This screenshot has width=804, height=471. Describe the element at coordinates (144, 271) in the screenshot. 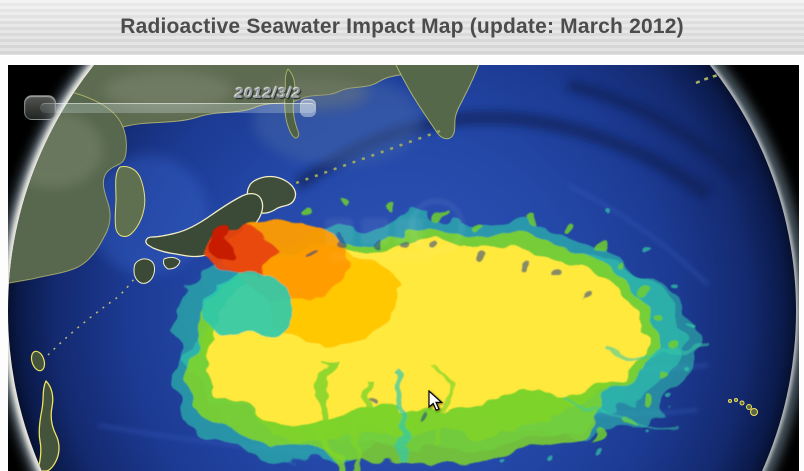

I see `land-kyushu` at that location.